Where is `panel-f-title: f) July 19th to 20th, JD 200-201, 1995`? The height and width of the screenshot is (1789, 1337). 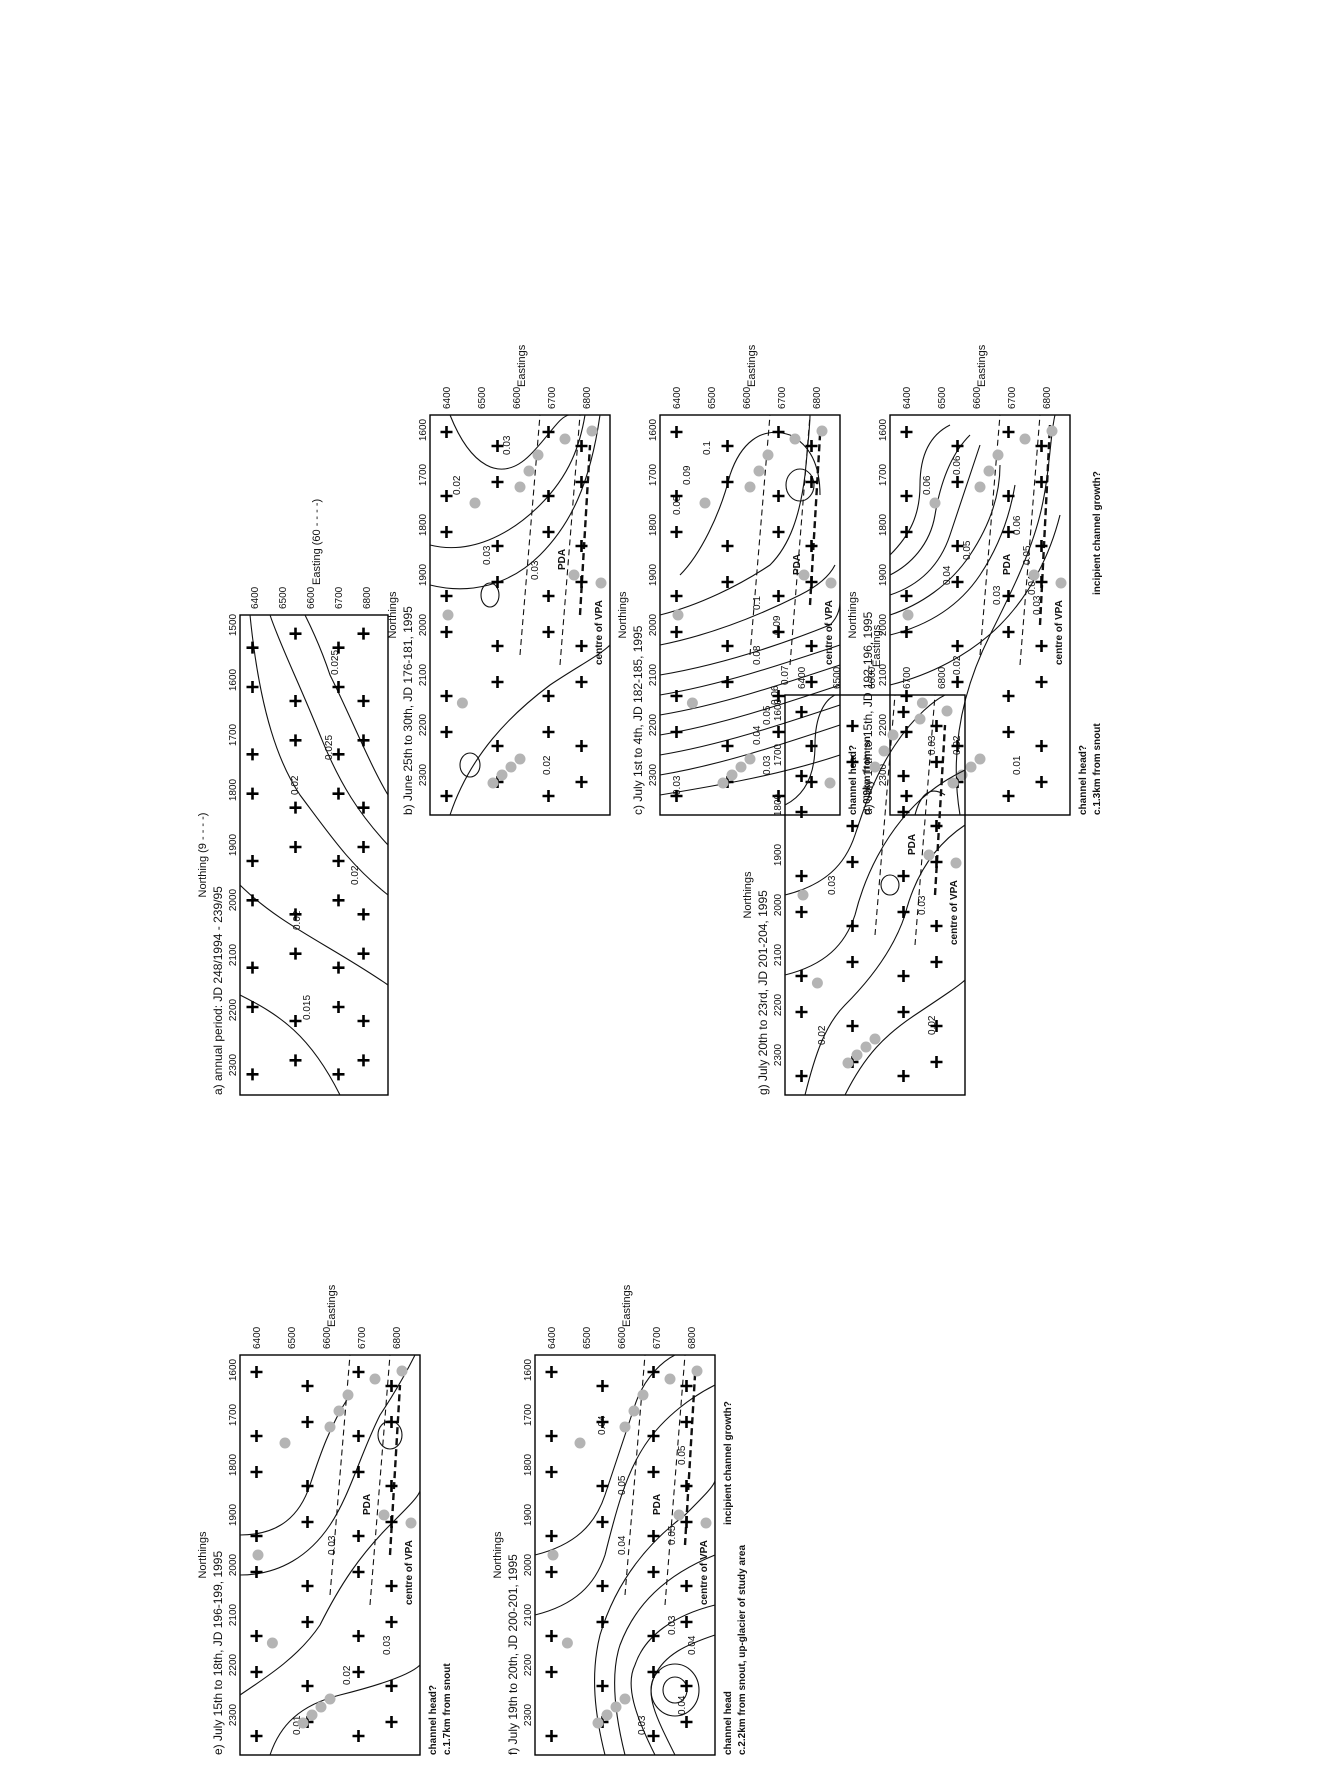
panel-f-title: f) July 19th to 20th, JD 200-201, 1995 is located at coordinates (513, 1654).